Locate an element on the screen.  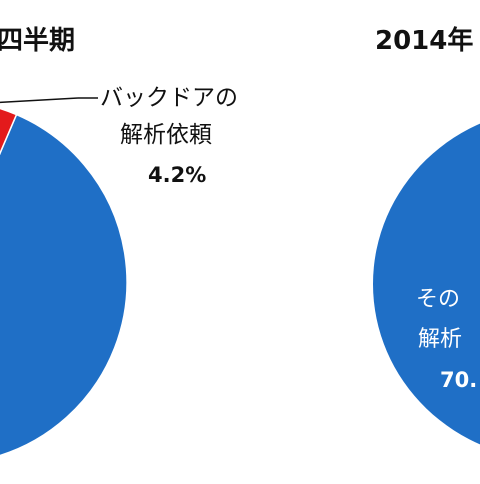
right-chart-title: 2014年 is located at coordinates (424, 40).